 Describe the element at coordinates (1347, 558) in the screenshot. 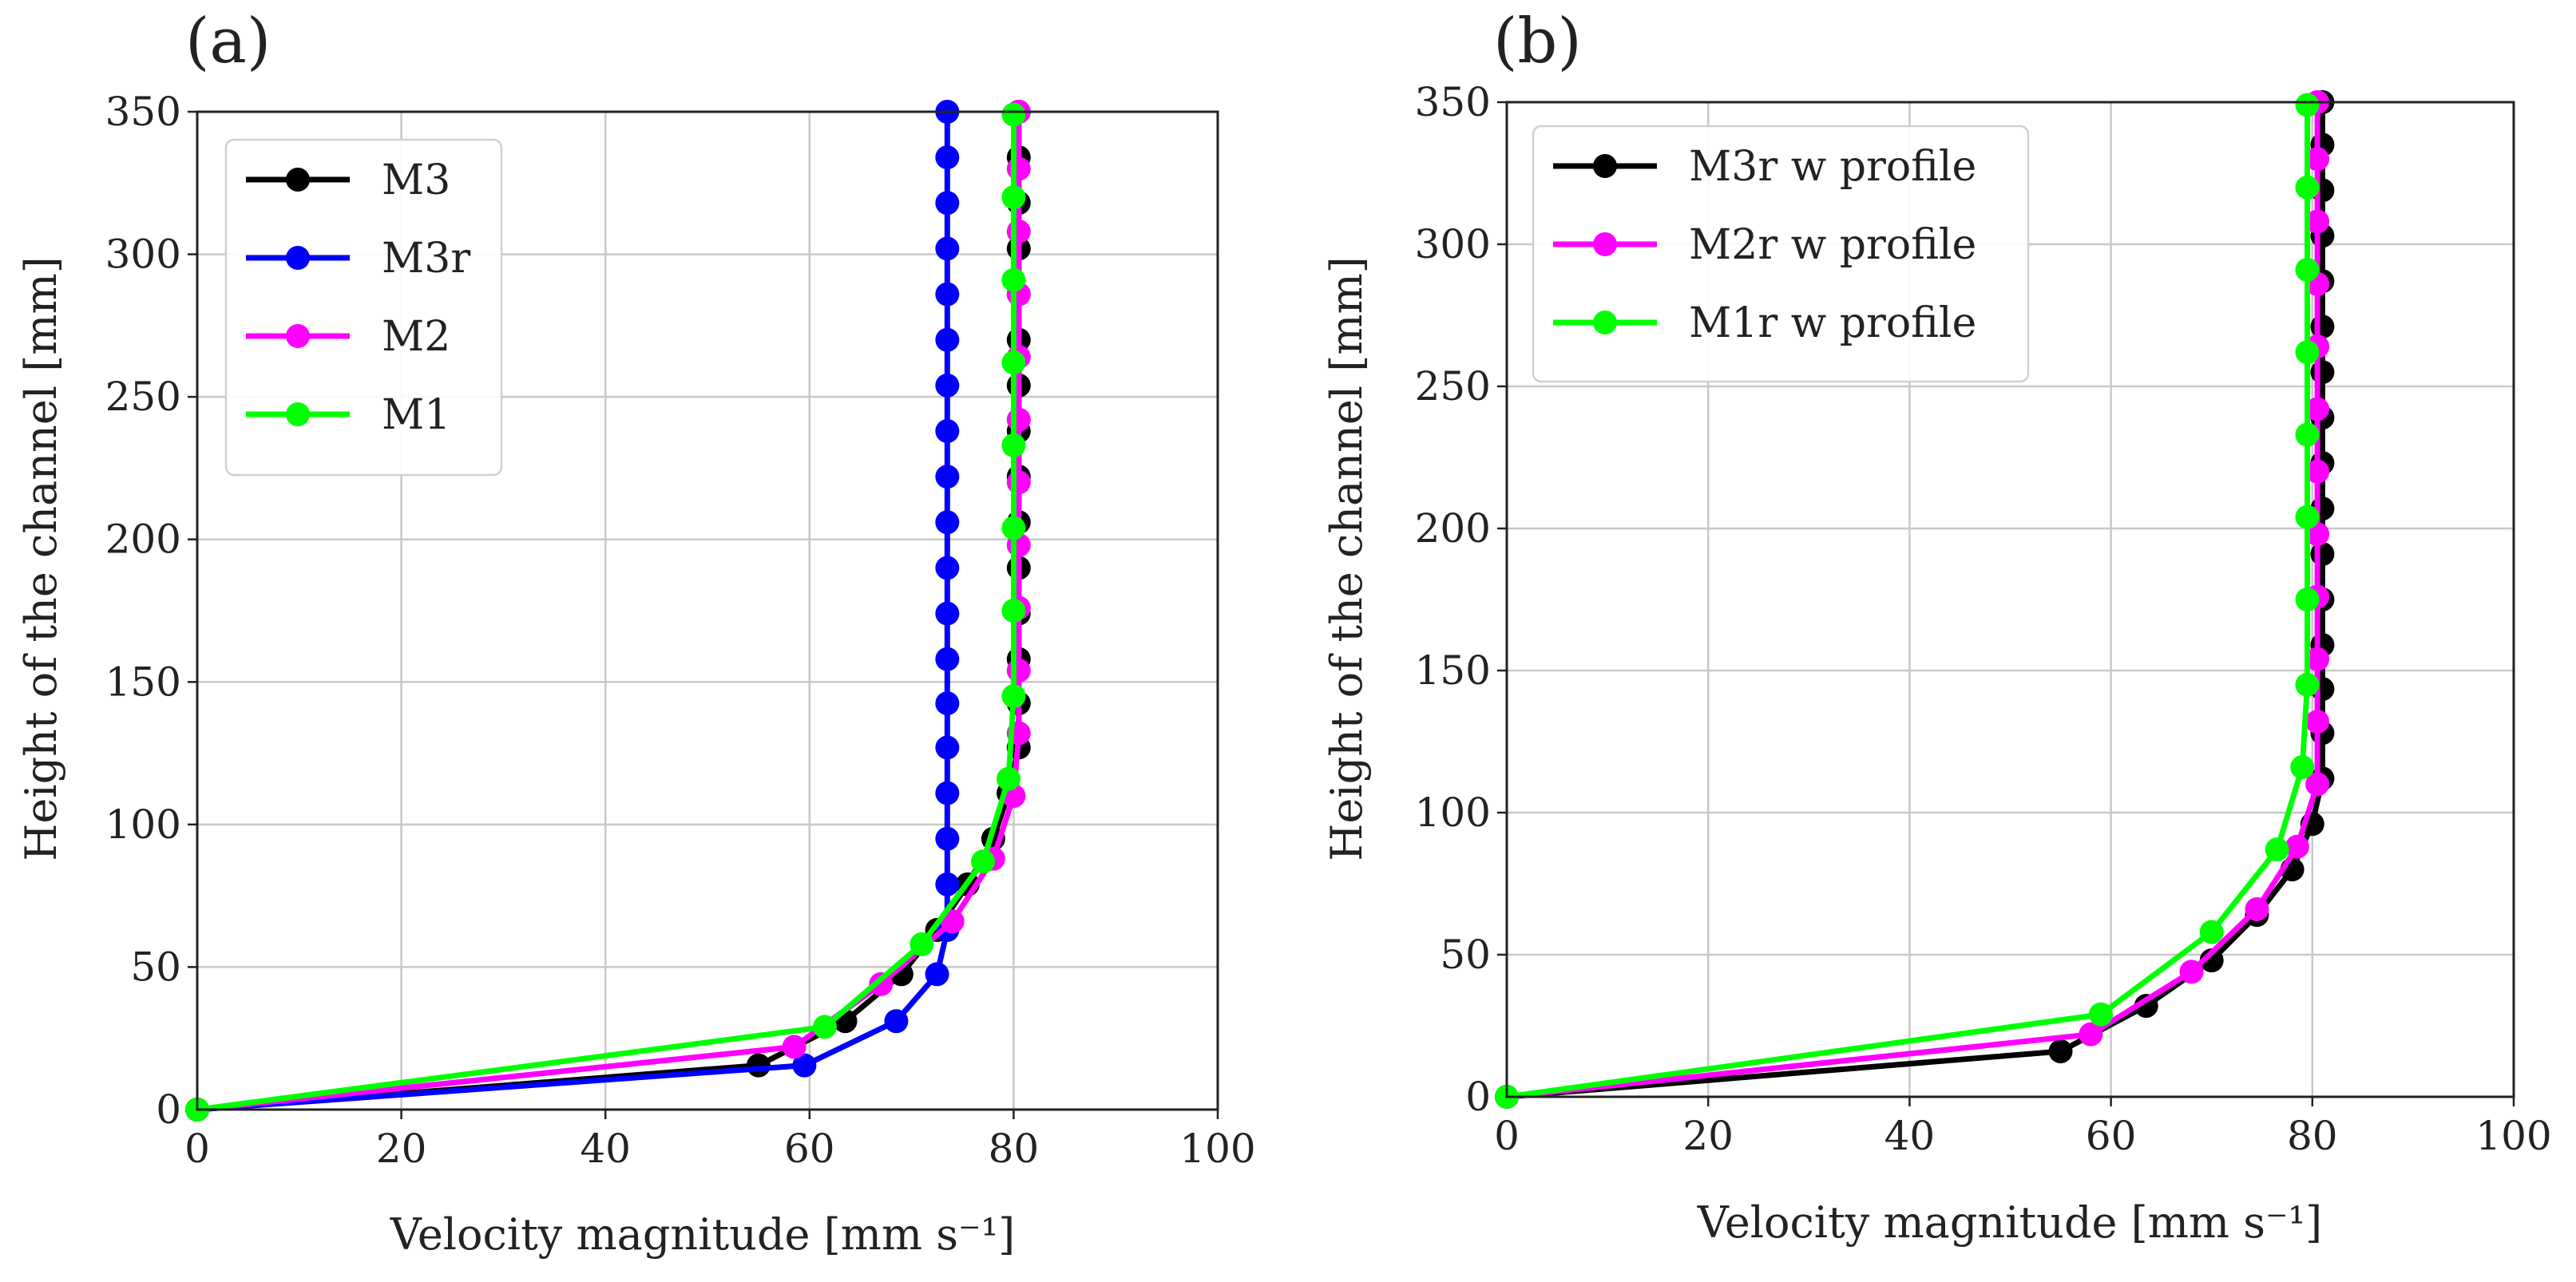

I see `panel-b-y-axis-label: Height of the channel [mm]` at that location.